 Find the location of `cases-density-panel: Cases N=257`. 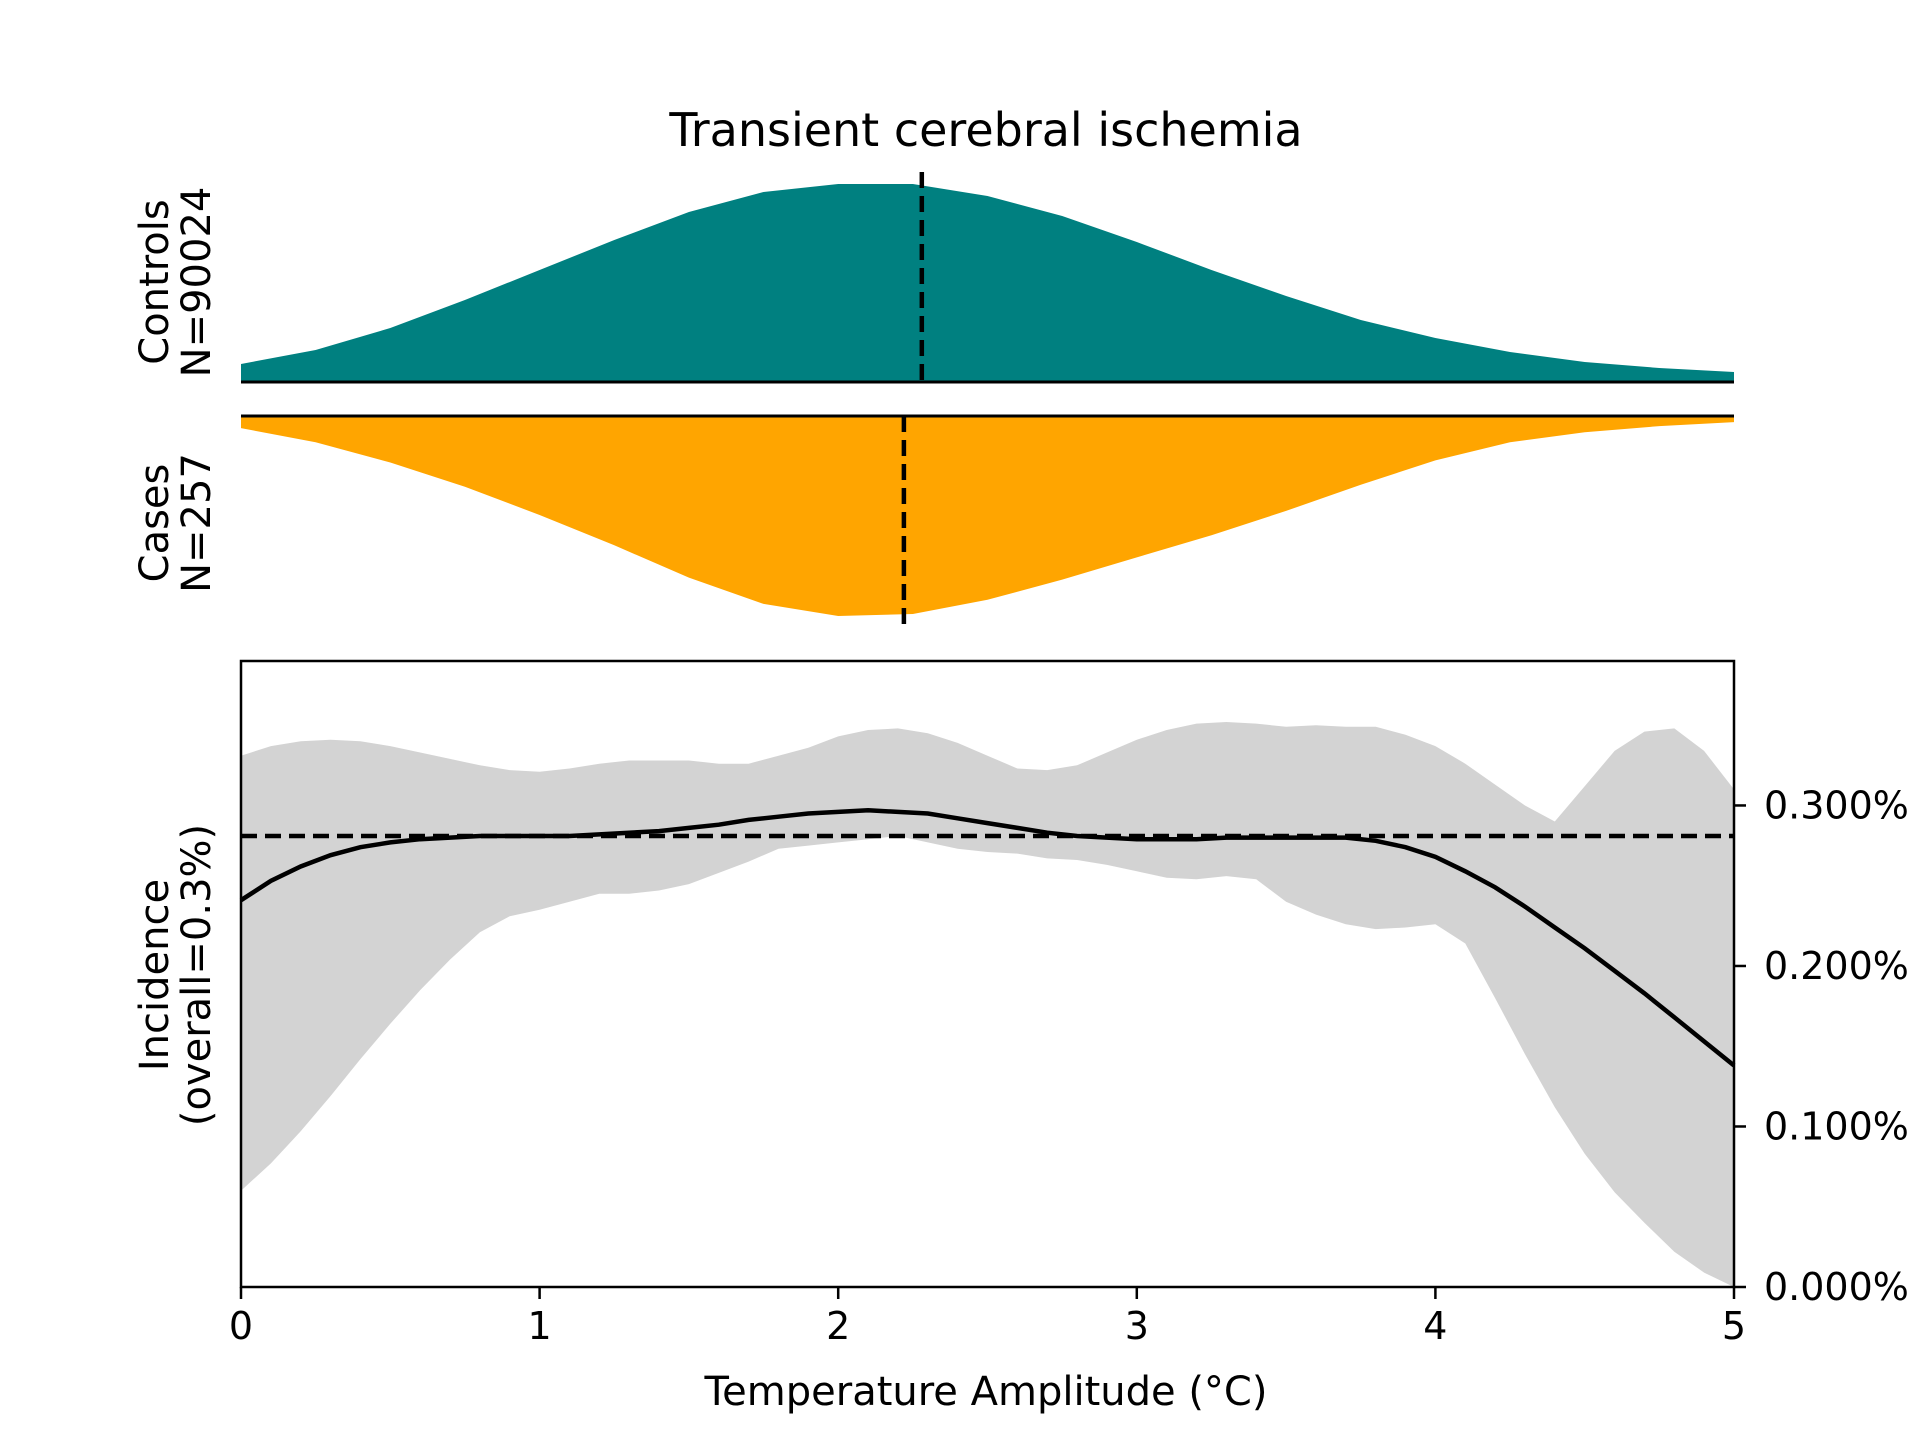

cases-density-panel: Cases N=257 is located at coordinates (933, 520).